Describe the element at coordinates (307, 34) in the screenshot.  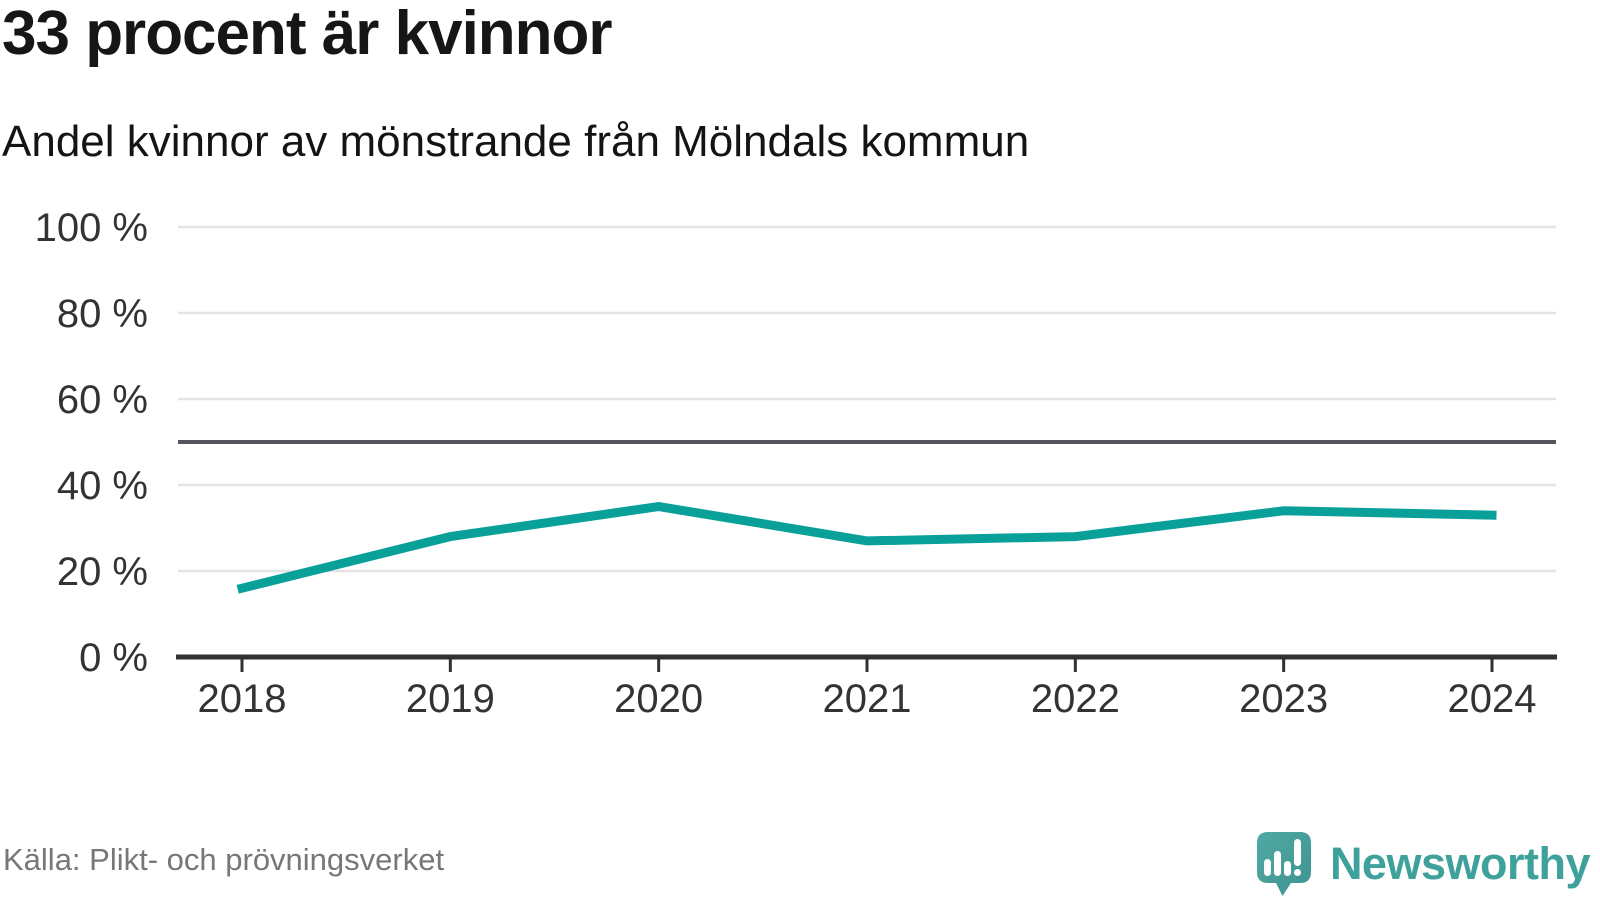
I see `chart-title: 33 procent är kvinnor` at that location.